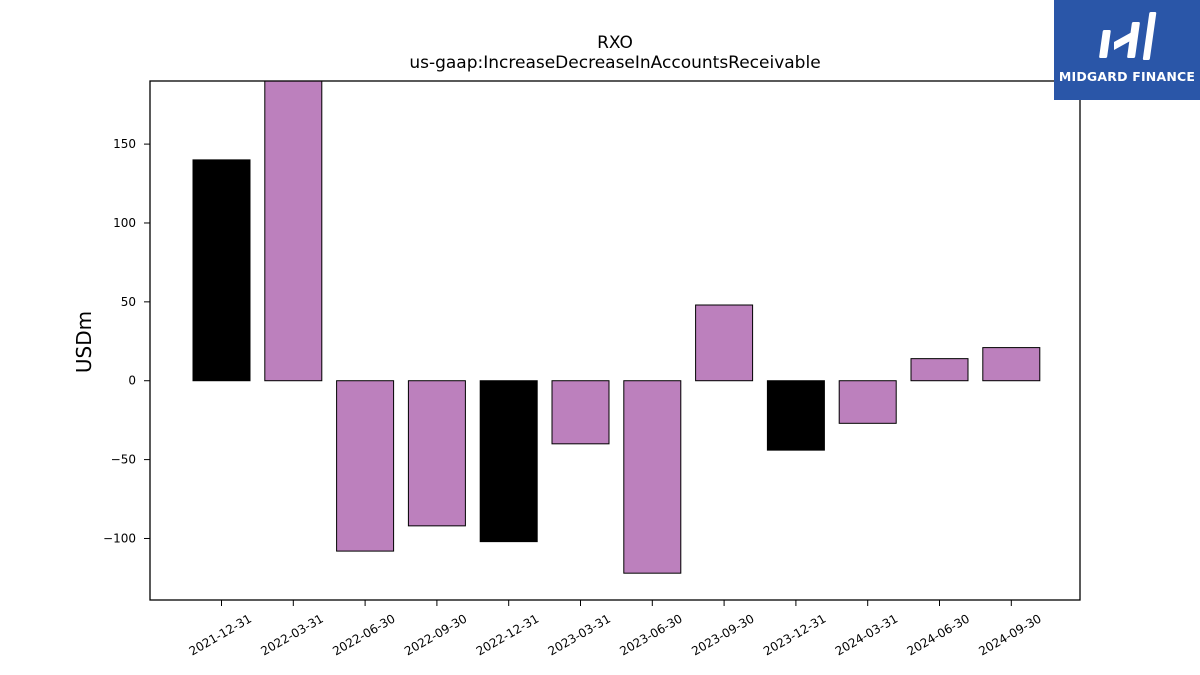 The height and width of the screenshot is (675, 1200). I want to click on y-tick-label: 100, so click(124, 223).